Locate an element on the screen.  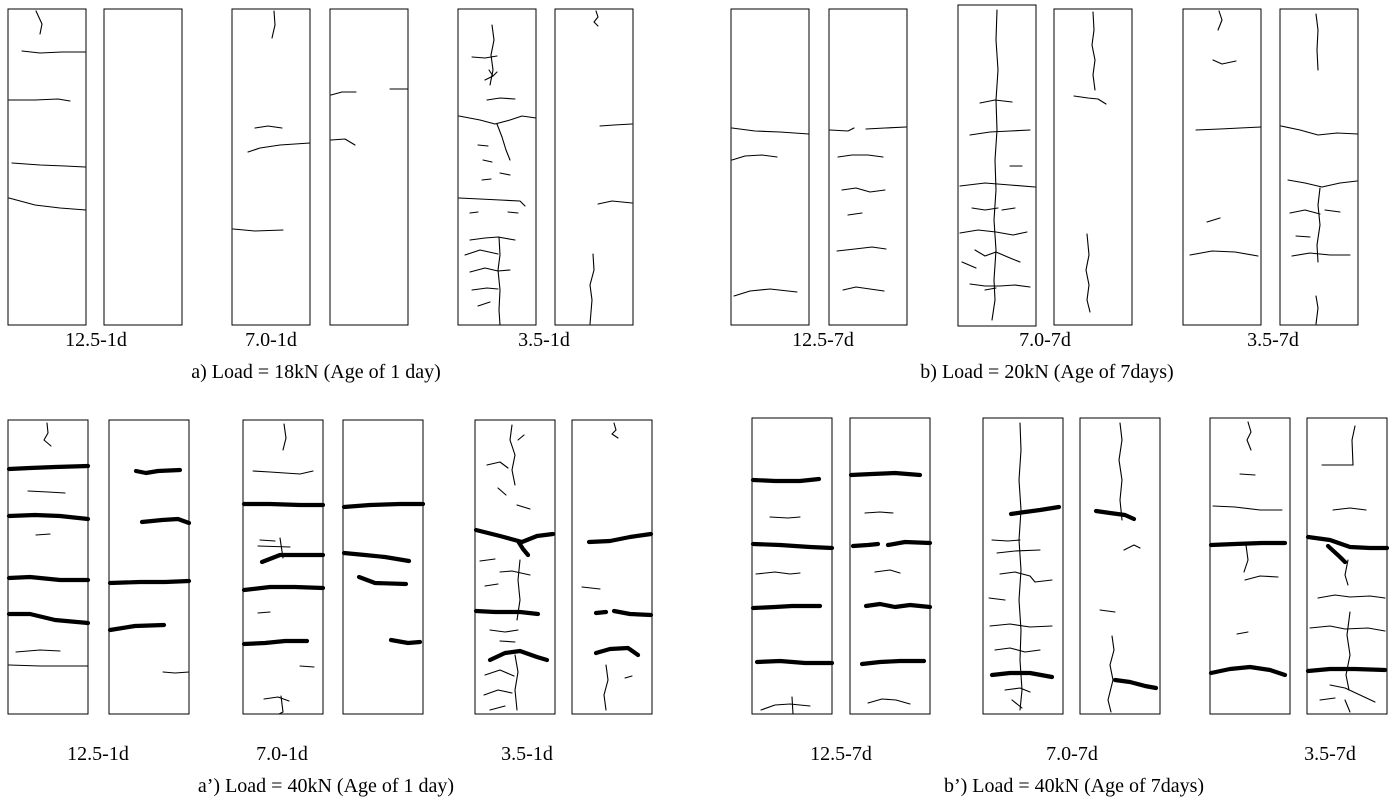
specimen-7.0-1d-left is located at coordinates (271, 167).